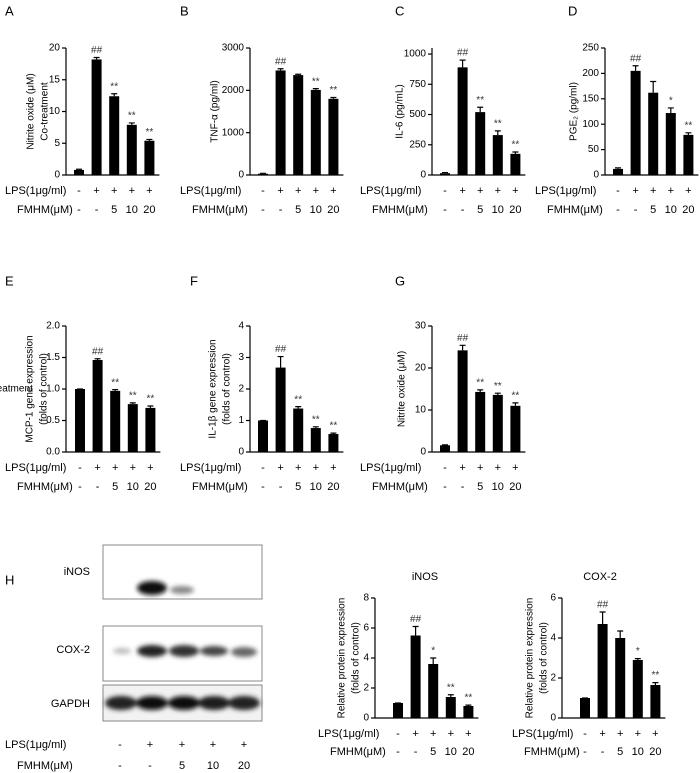  What do you see at coordinates (55, 48) in the screenshot?
I see `y-tick-label: 20` at bounding box center [55, 48].